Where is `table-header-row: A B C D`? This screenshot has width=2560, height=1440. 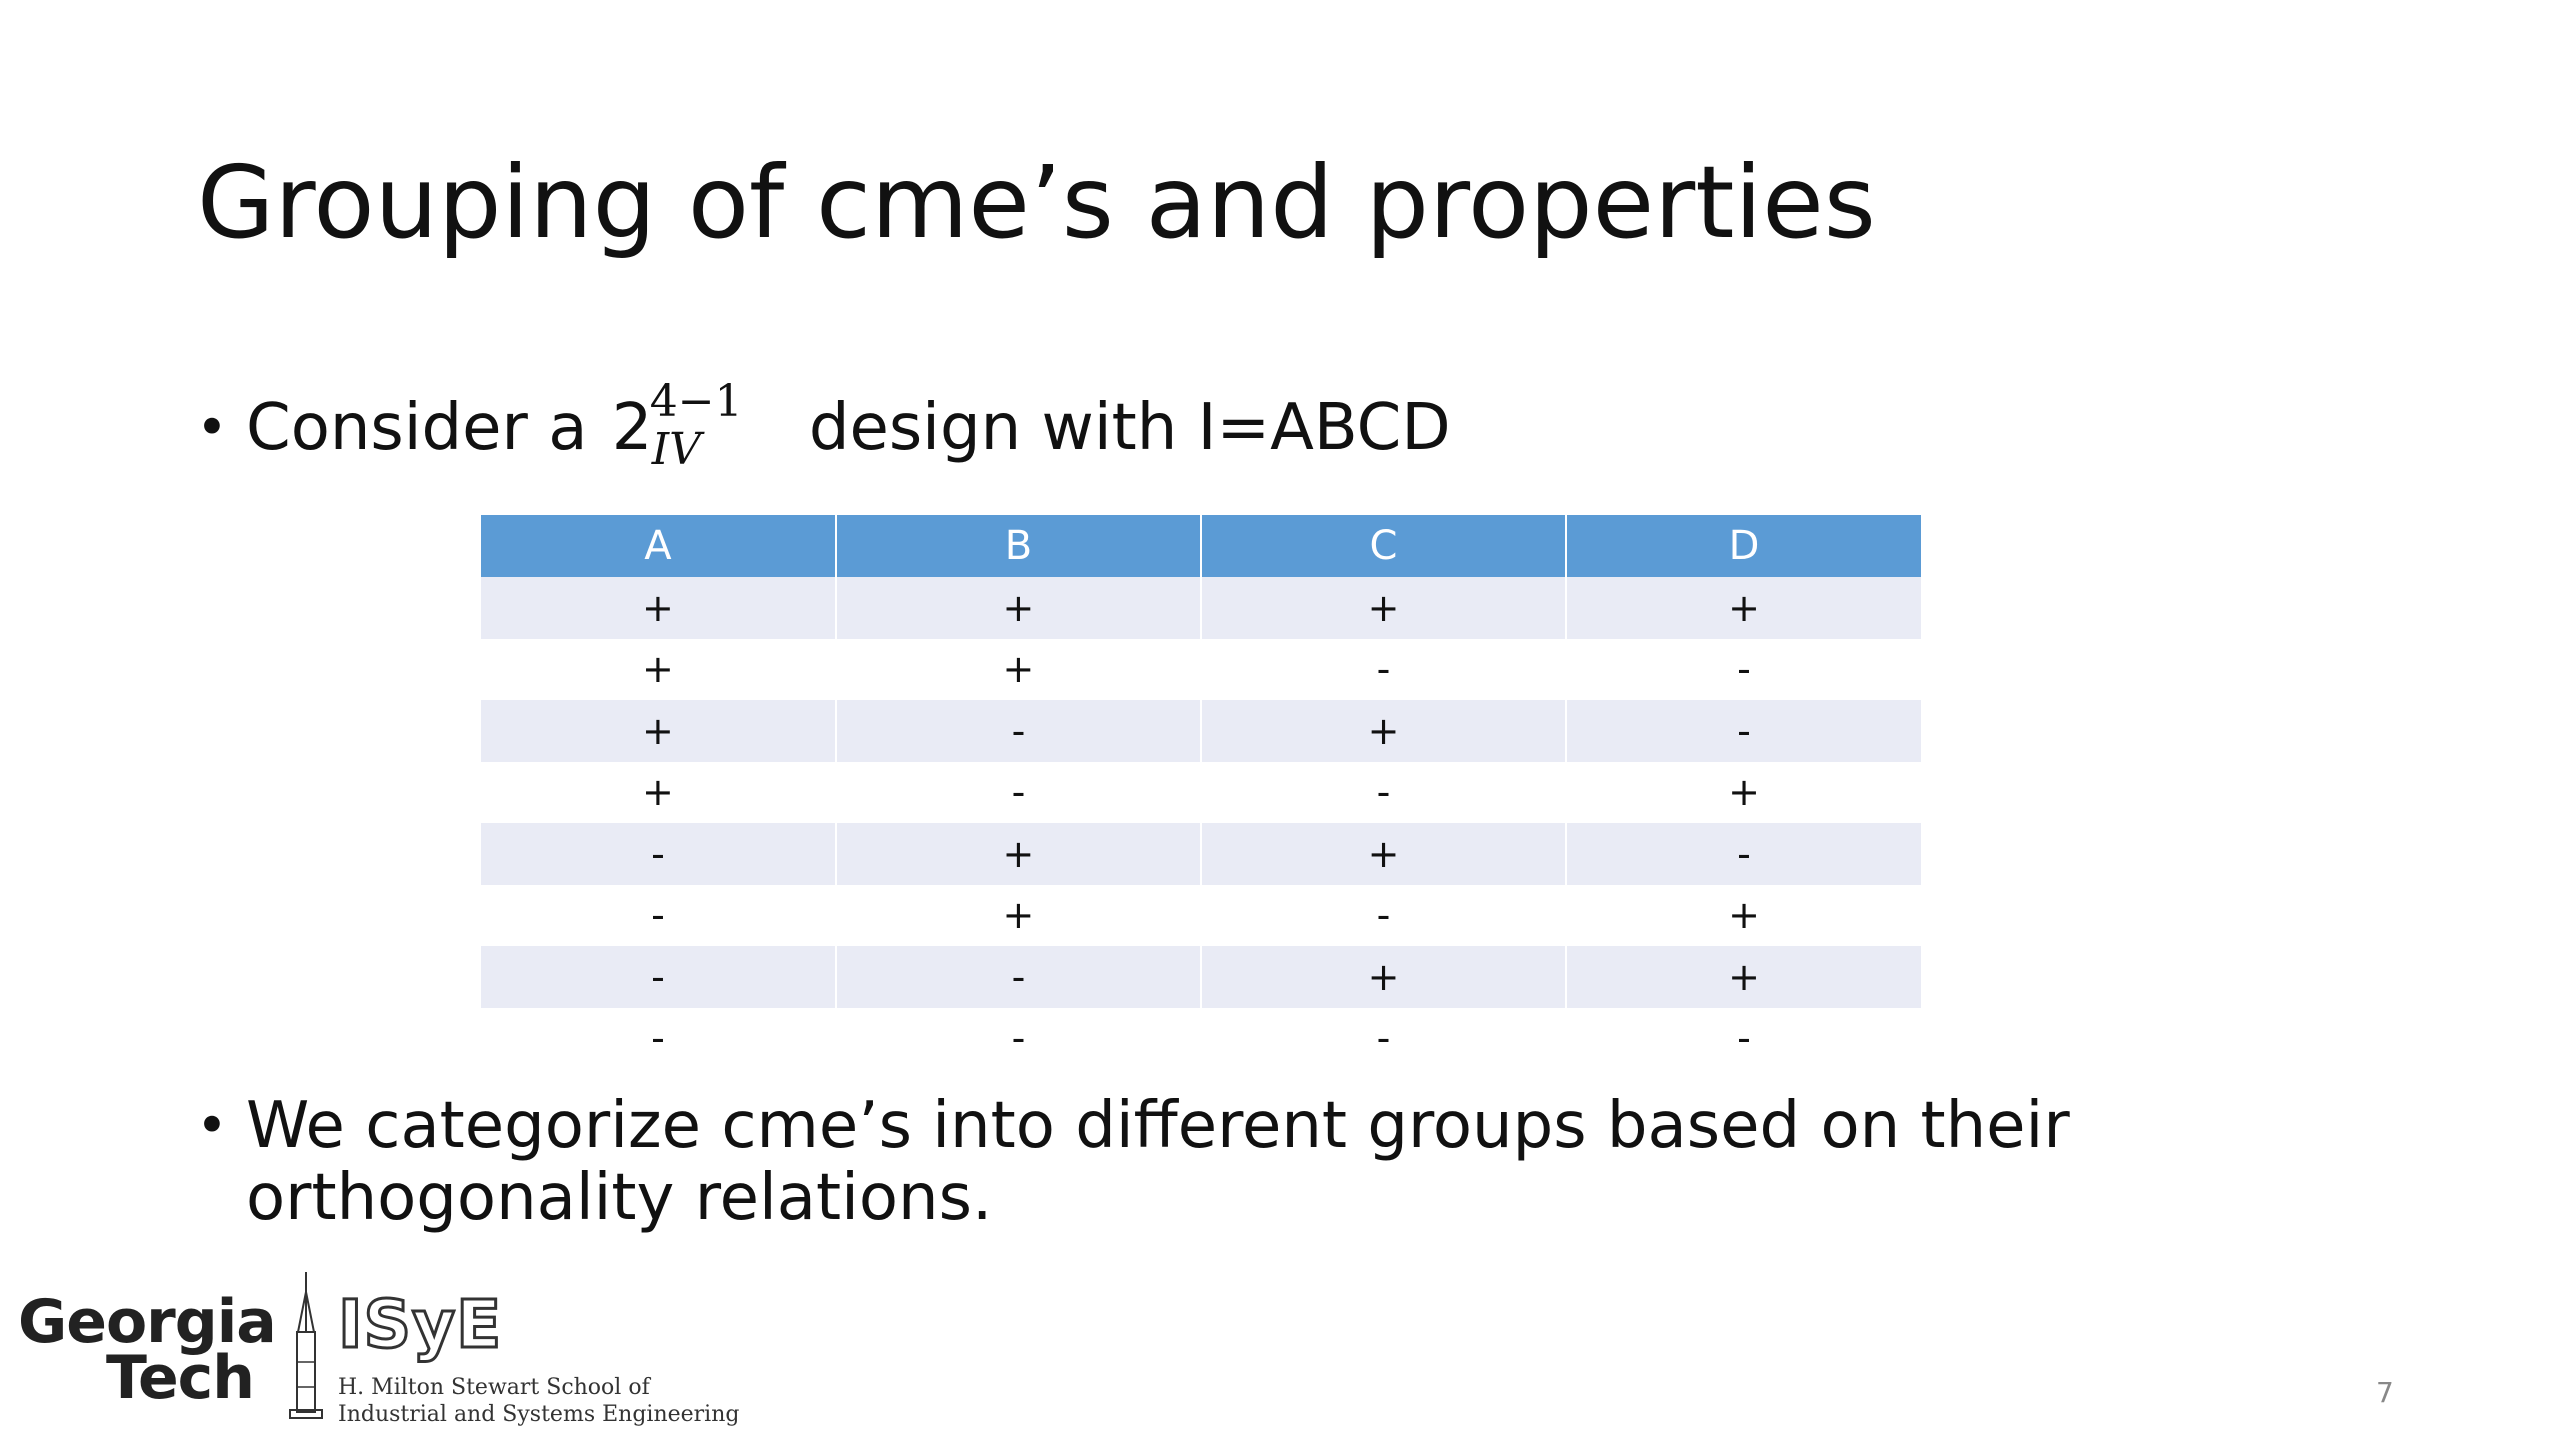 table-header-row: A B C D is located at coordinates (1201, 546).